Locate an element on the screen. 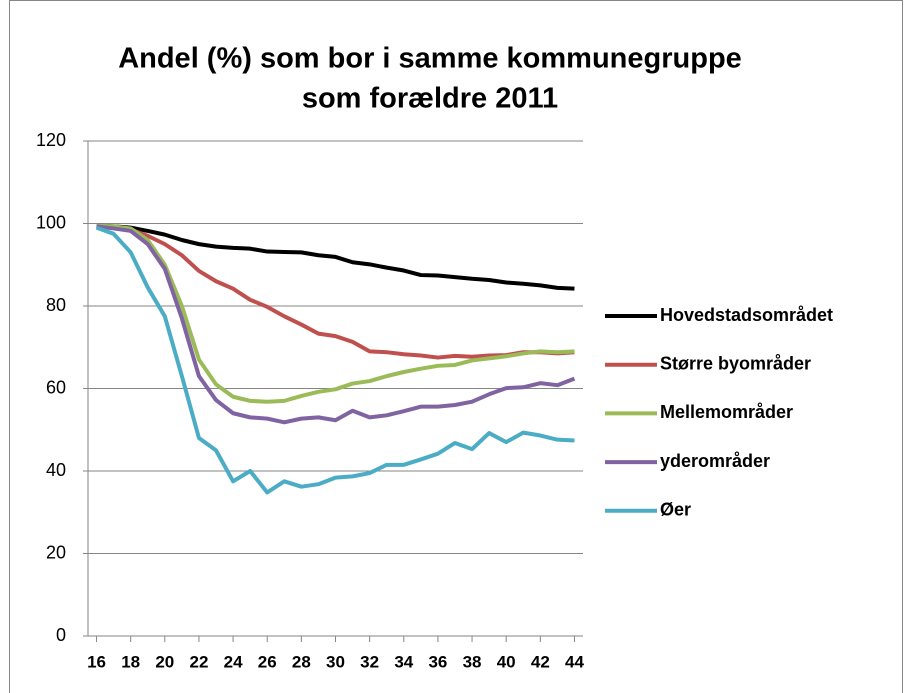 The width and height of the screenshot is (904, 693). chart-title: som forældre 2011 is located at coordinates (430, 99).